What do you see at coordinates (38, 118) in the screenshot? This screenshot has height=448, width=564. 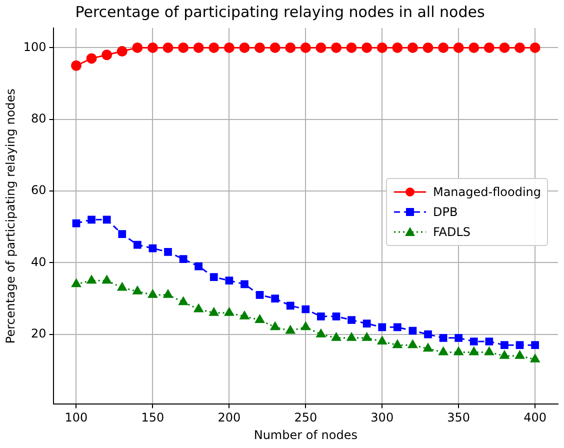 I see `y-tick-label: 80` at bounding box center [38, 118].